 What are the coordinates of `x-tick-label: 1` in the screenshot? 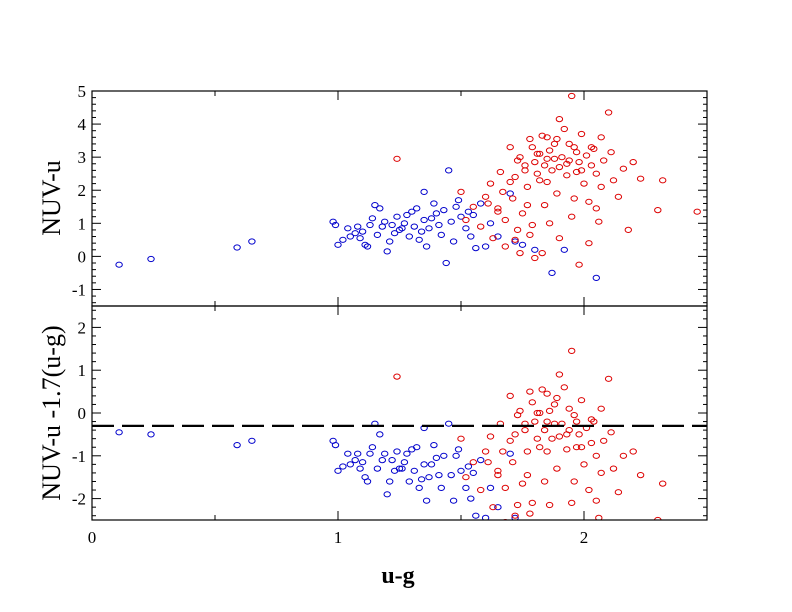 It's located at (338, 537).